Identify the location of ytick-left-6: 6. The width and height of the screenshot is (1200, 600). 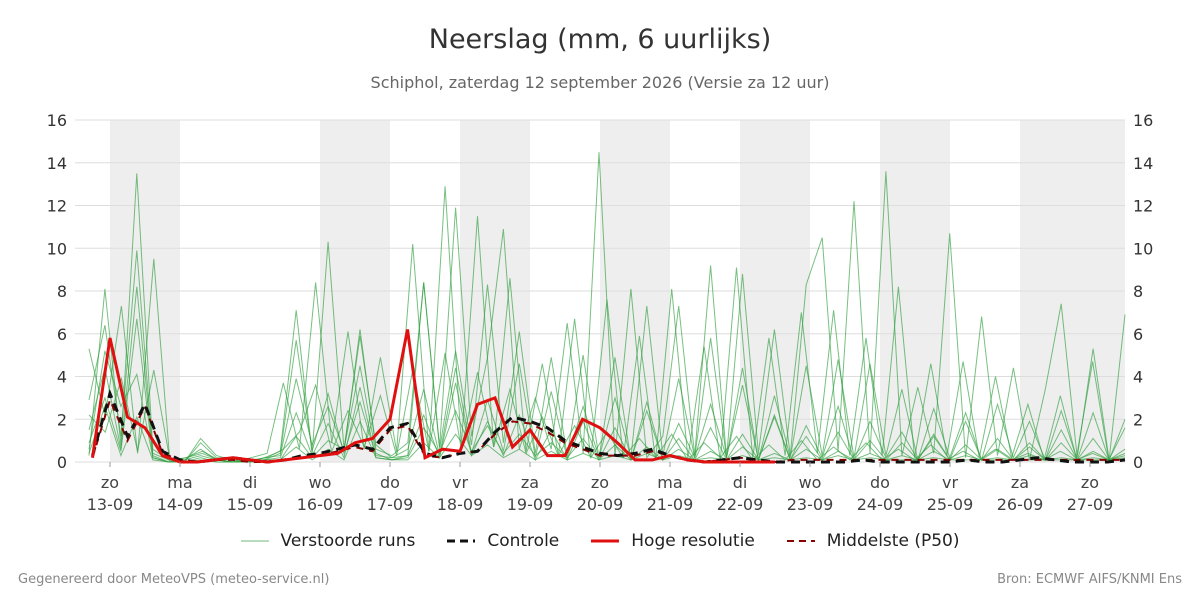
(62, 334).